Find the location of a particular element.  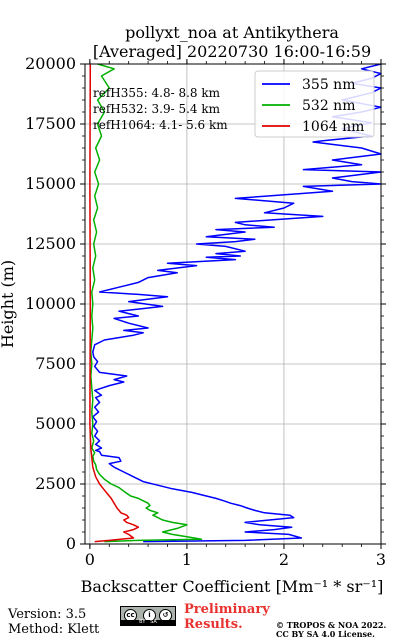

reference-height-label: refH532: 3.9- 5.4 km is located at coordinates (157, 109).